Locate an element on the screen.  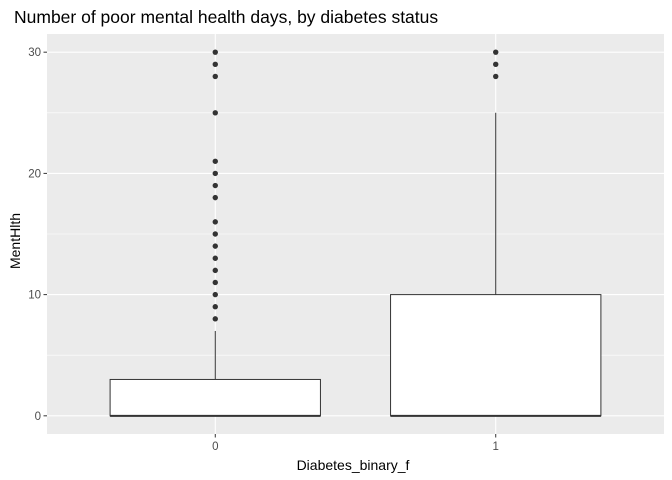
y-axis-title: MentHlth is located at coordinates (15, 241).